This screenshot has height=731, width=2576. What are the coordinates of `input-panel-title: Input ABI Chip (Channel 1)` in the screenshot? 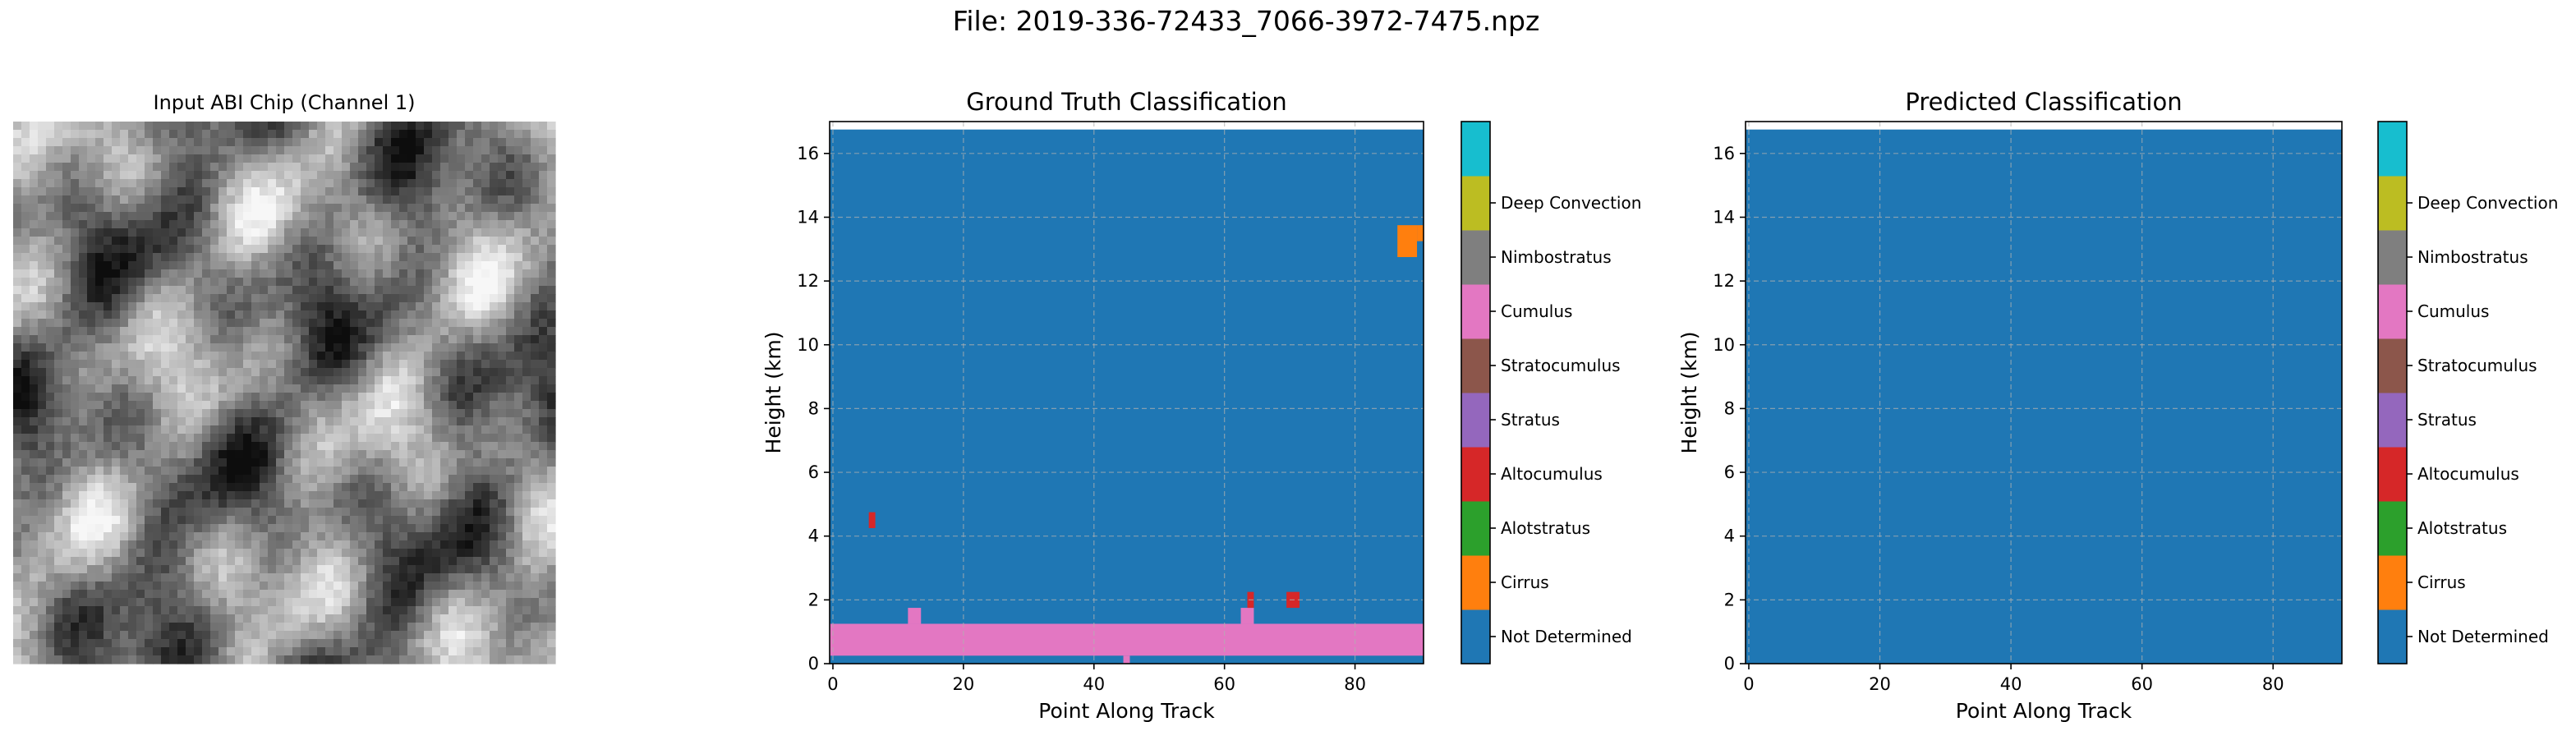 It's located at (284, 102).